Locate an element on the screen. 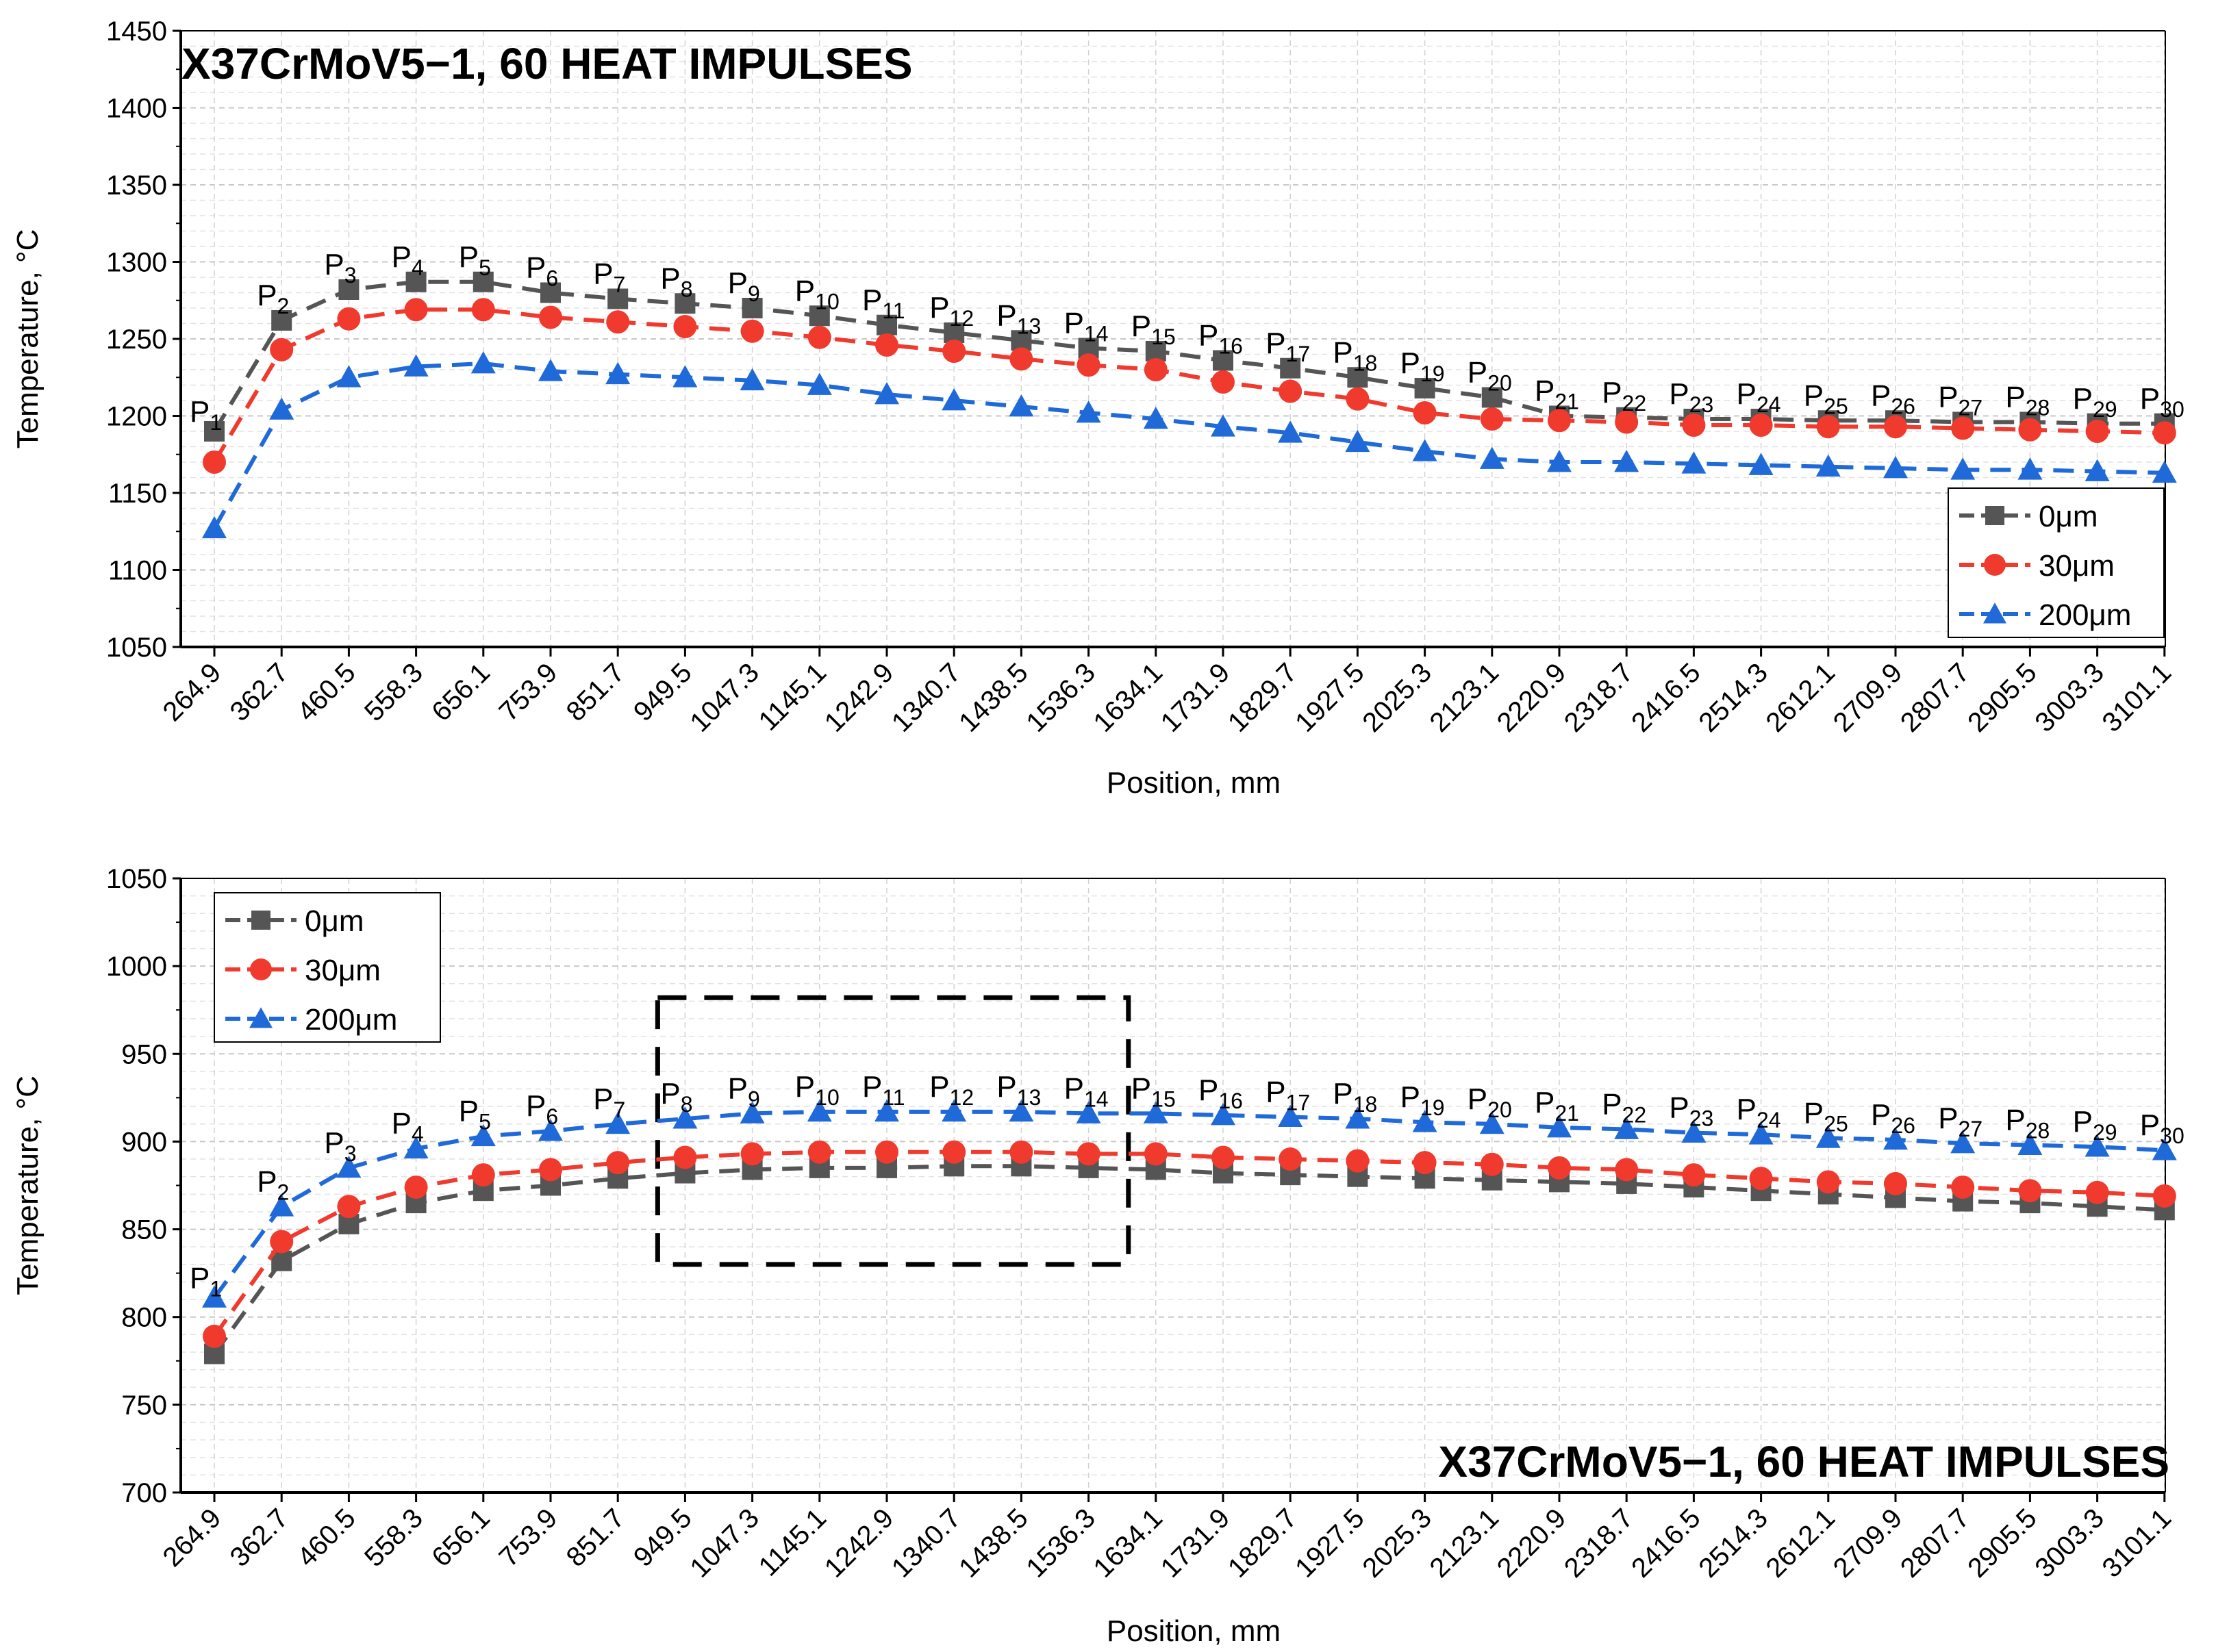 This screenshot has width=2216, height=1652. point-label: P19 is located at coordinates (1422, 366).